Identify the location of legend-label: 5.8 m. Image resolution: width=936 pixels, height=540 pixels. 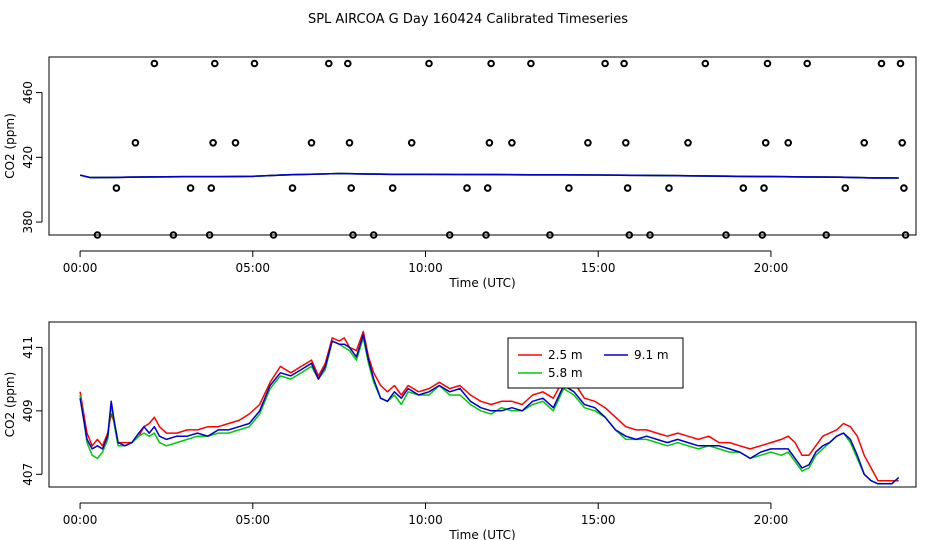
(565, 373).